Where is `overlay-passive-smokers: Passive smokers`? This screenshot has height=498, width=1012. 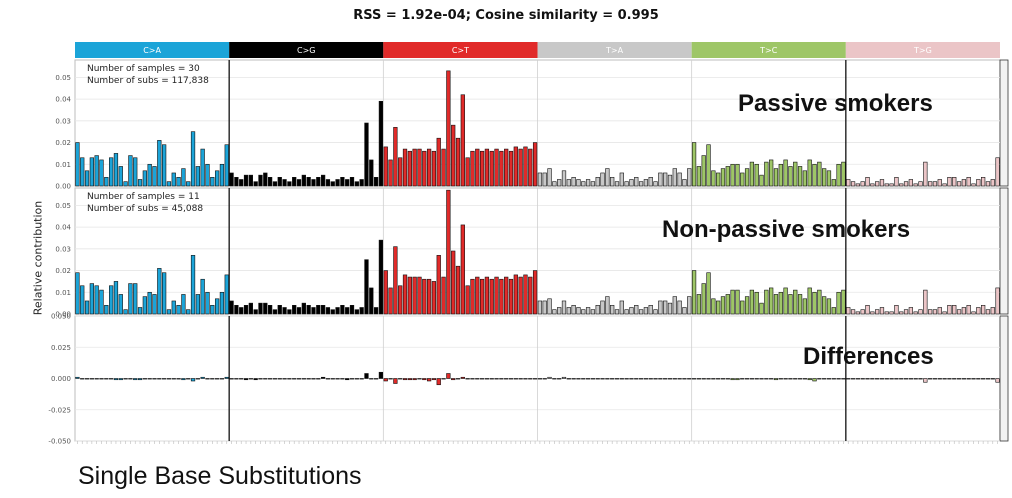
overlay-passive-smokers: Passive smokers is located at coordinates (835, 103).